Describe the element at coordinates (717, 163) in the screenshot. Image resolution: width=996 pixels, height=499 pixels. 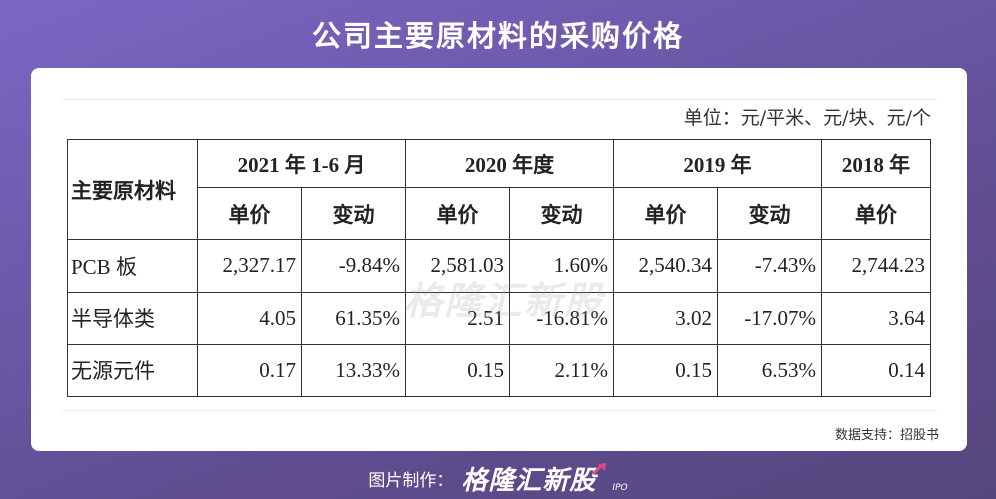
I see `period-header: 2019 年` at that location.